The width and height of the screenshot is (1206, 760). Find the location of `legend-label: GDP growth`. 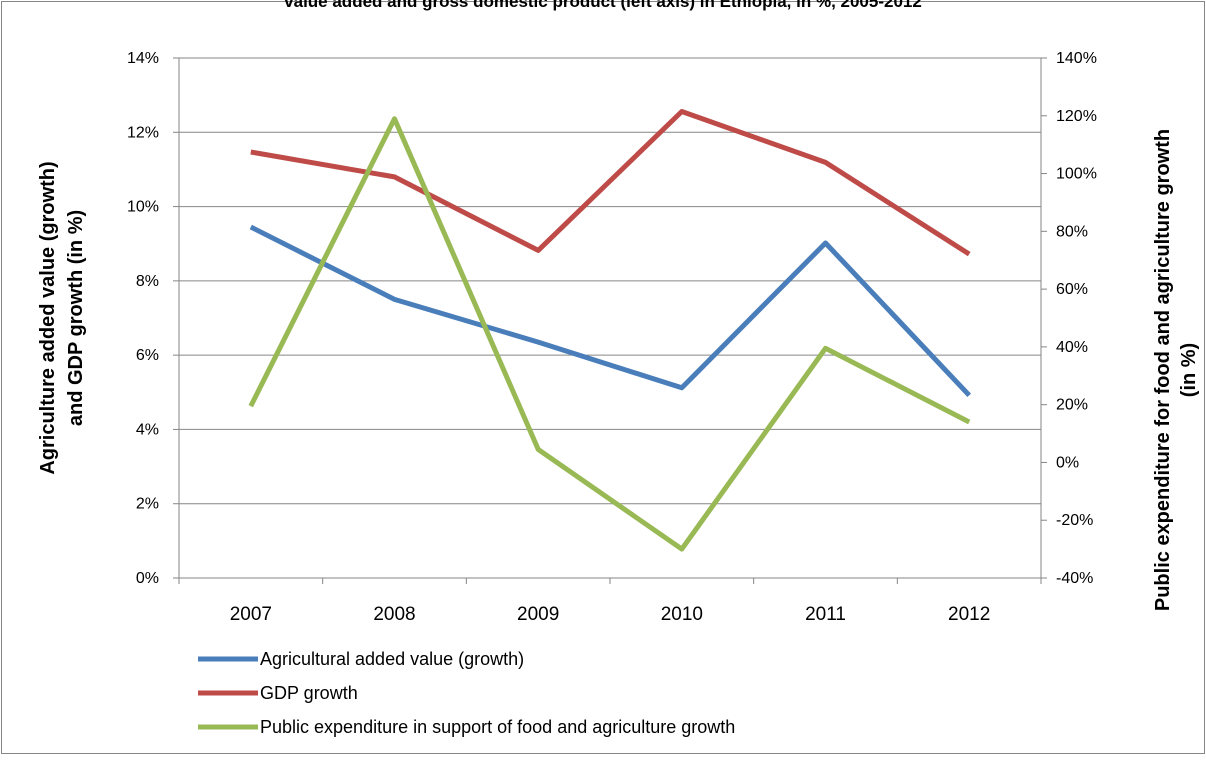

legend-label: GDP growth is located at coordinates (309, 693).